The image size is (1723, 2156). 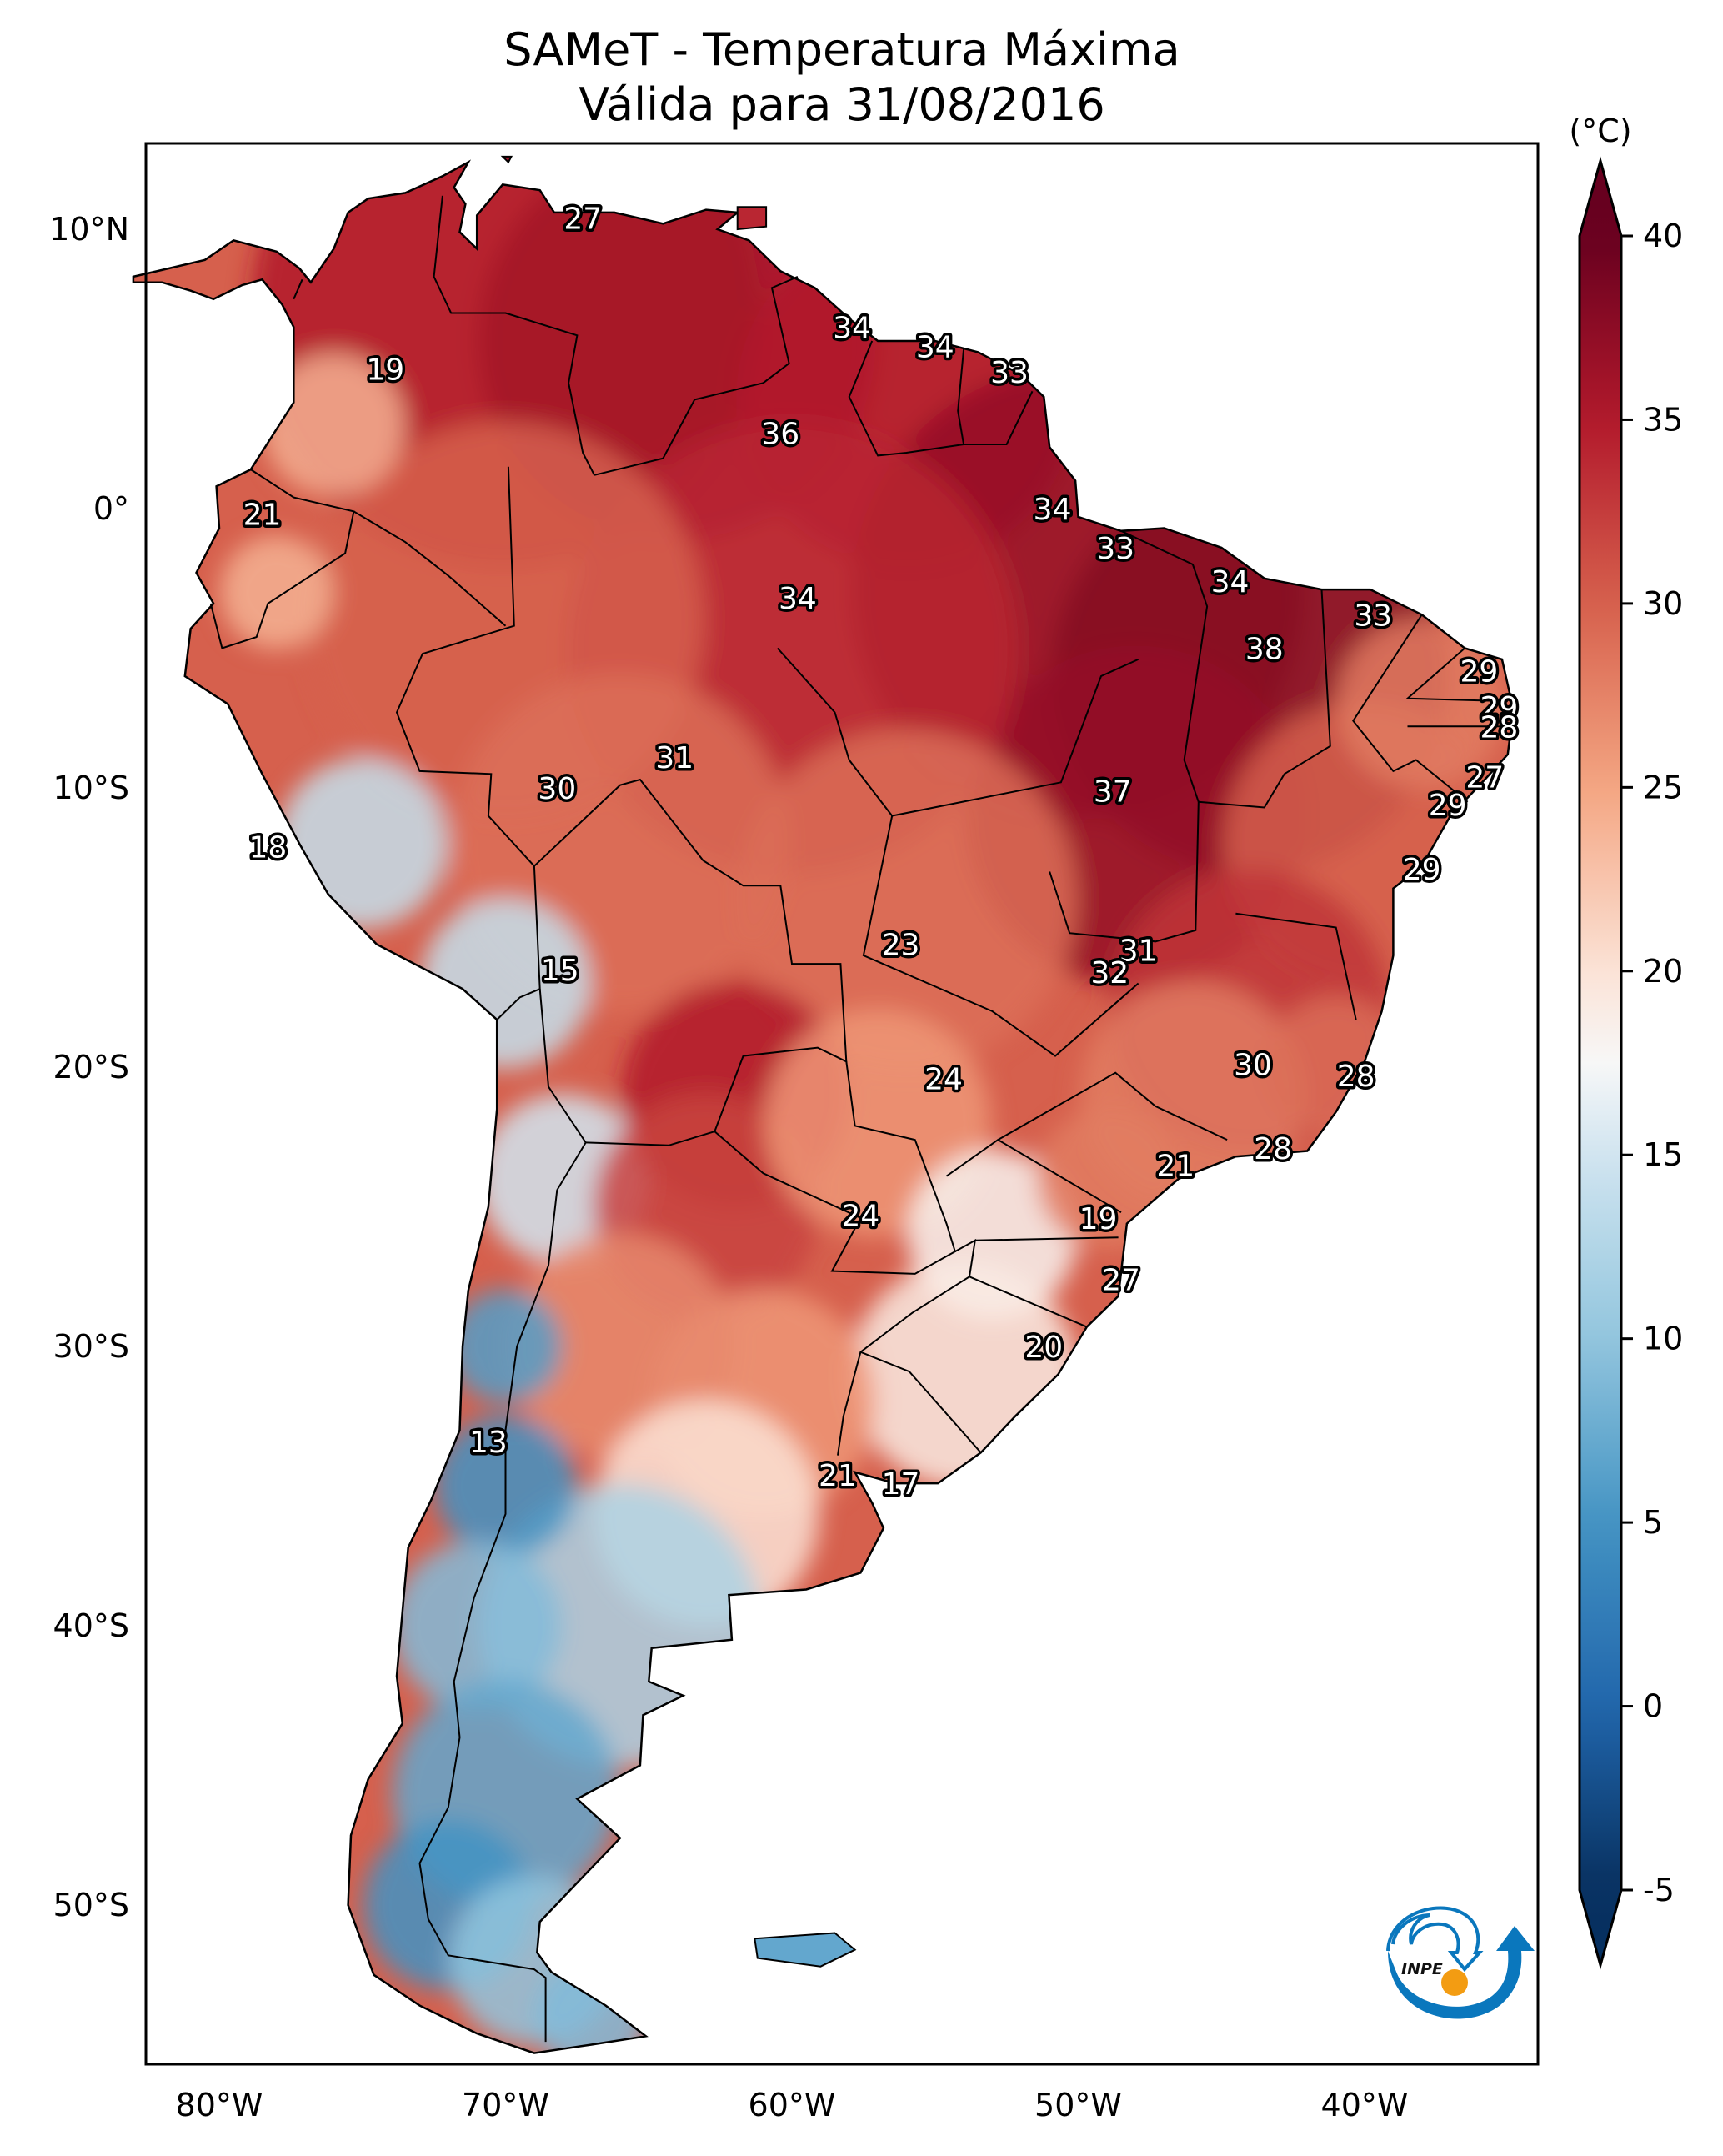 I want to click on y-tick-label: 50°S, so click(x=91, y=1905).